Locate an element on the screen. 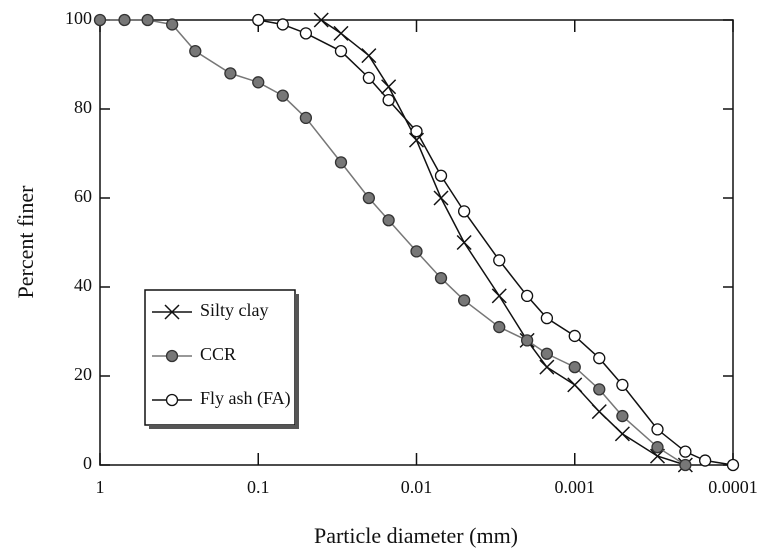  y-tick-label: 0 is located at coordinates (87, 463).